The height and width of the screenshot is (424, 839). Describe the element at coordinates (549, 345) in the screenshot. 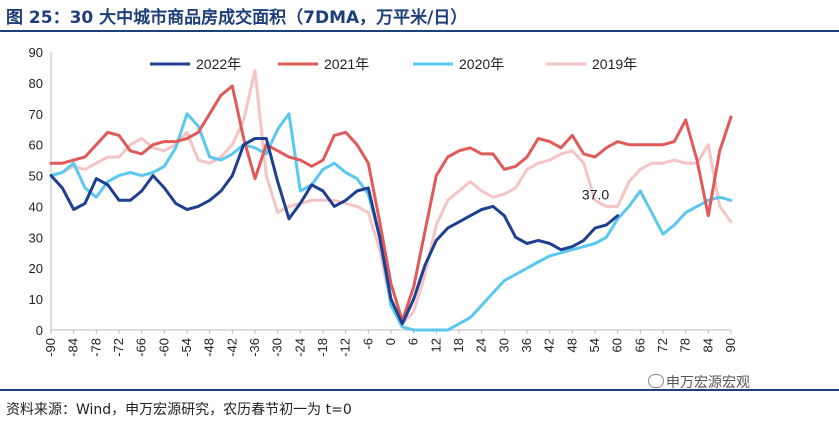

I see `x-tick-label: 42` at that location.